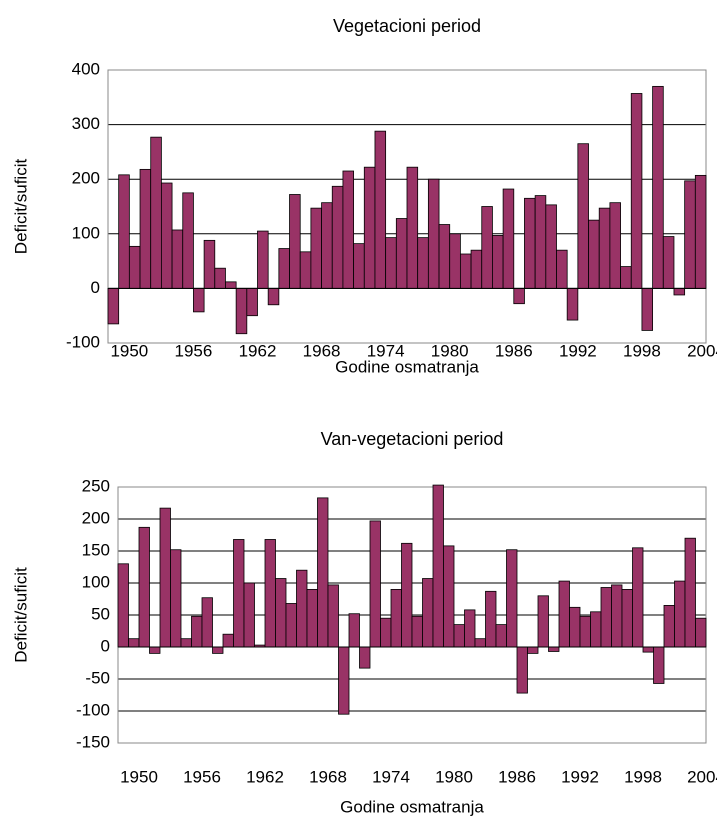 The width and height of the screenshot is (717, 821). What do you see at coordinates (194, 350) in the screenshot?
I see `x-tick-label: 1956` at bounding box center [194, 350].